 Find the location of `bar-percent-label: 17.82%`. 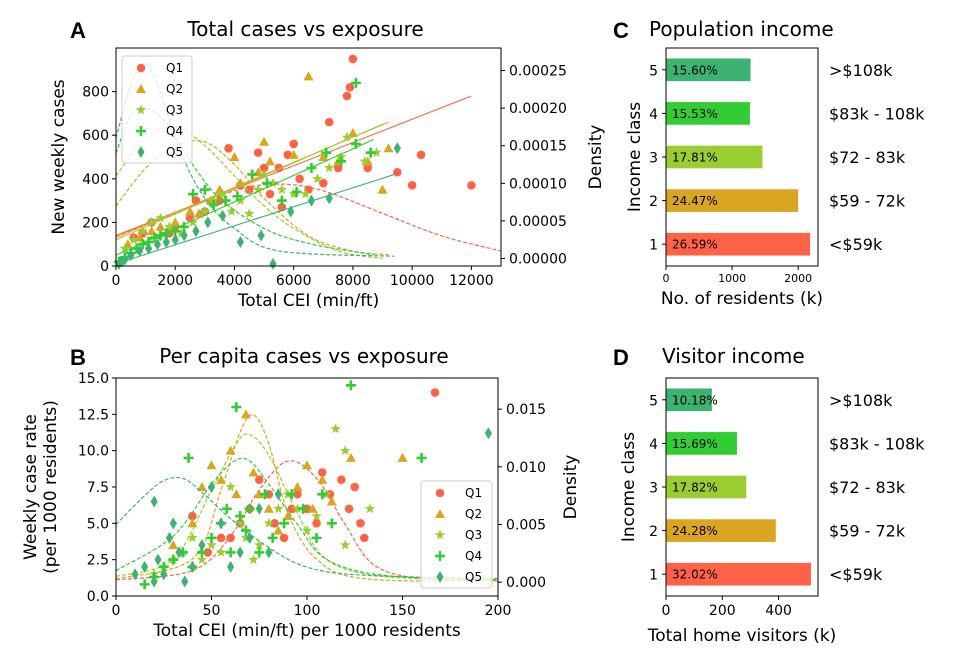

bar-percent-label: 17.82% is located at coordinates (695, 488).